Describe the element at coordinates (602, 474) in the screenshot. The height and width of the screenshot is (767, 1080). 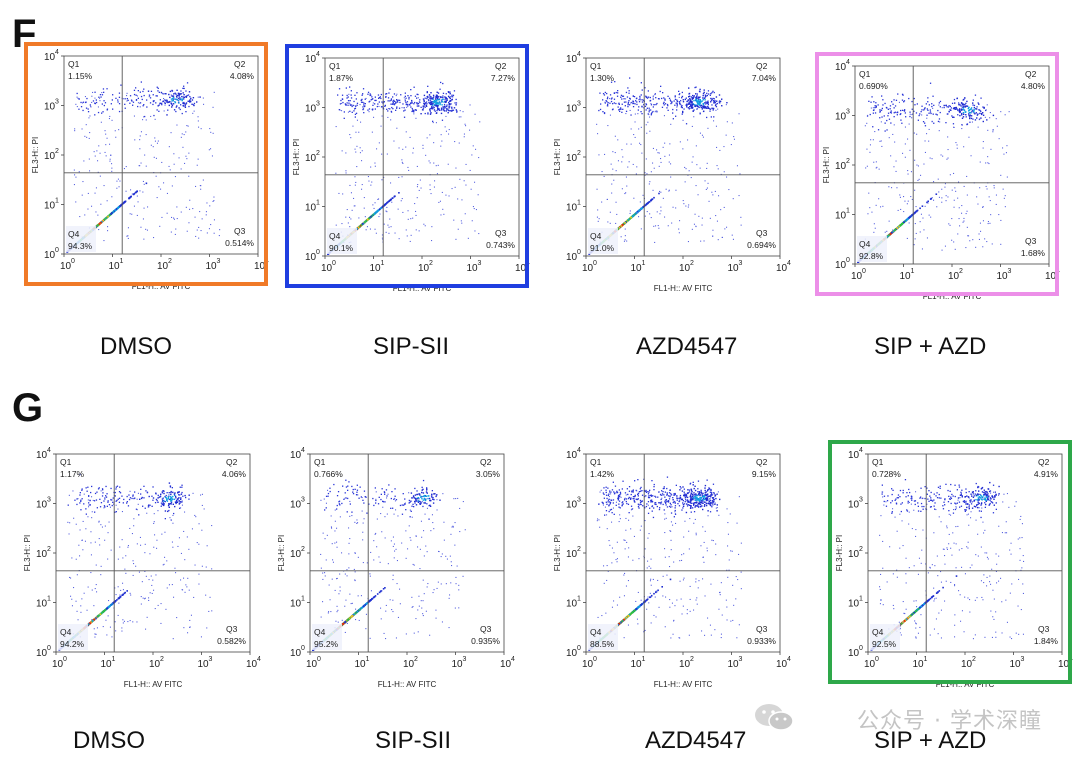
I see `quadrant-value-q1-g-3: 1.42%` at that location.